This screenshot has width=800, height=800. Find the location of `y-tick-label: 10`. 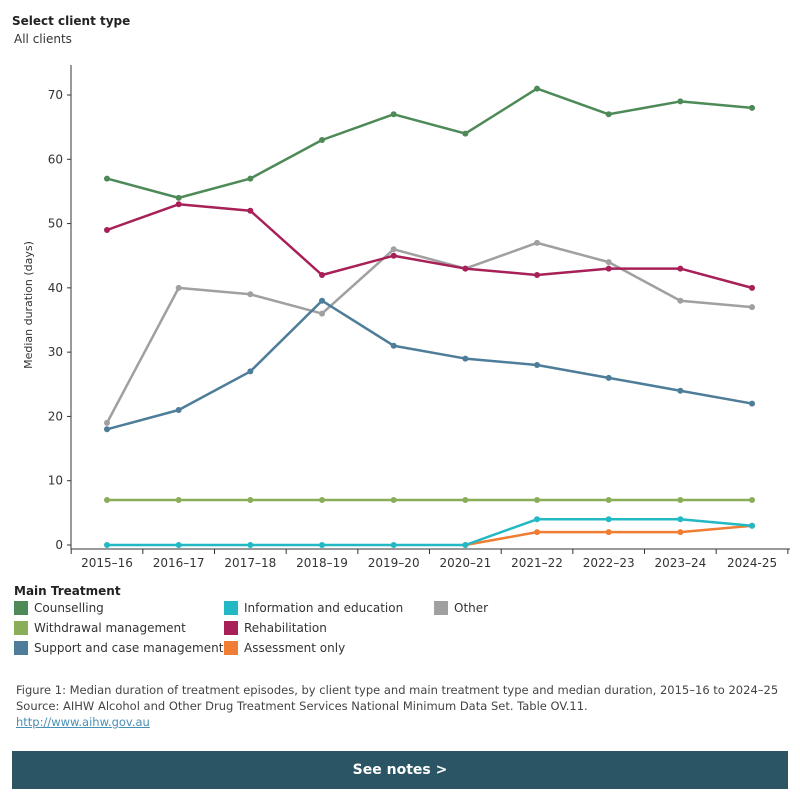

y-tick-label: 10 is located at coordinates (55, 481).